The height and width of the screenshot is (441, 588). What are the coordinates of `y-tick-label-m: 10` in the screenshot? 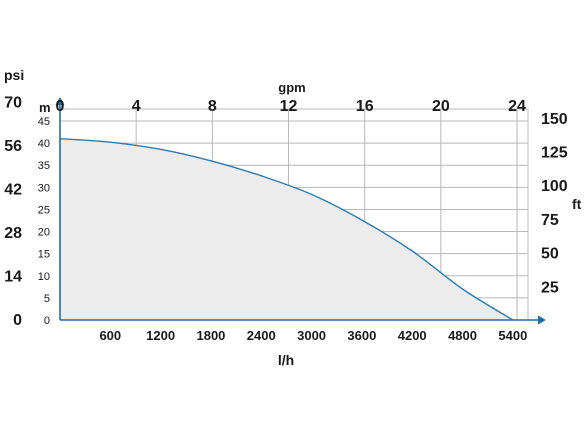 It's located at (44, 277).